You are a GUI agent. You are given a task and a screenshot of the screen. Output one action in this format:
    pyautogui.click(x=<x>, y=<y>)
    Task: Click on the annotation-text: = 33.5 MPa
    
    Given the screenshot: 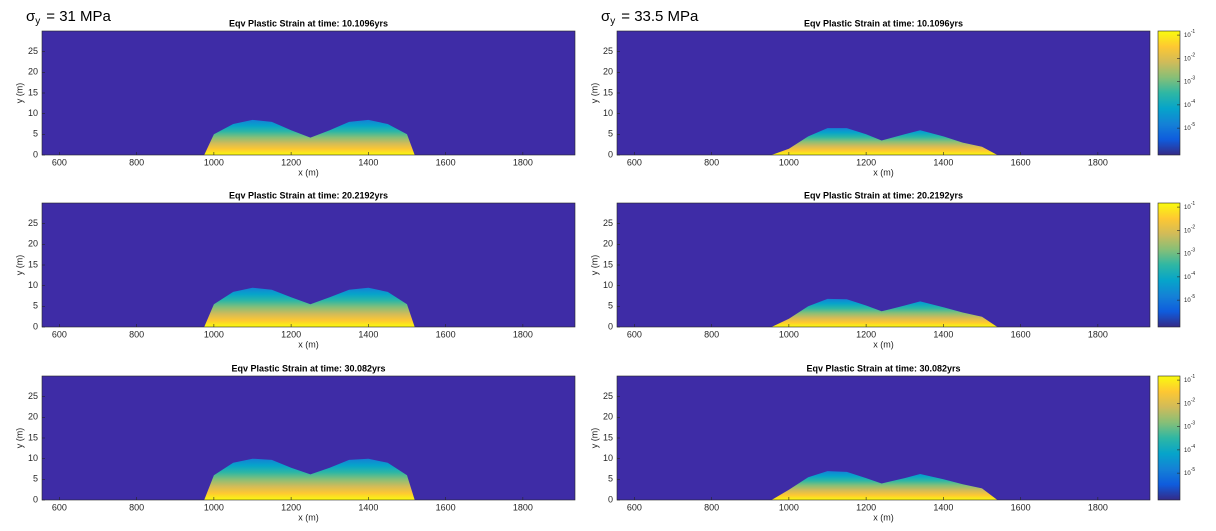 What is the action you would take?
    pyautogui.click(x=660, y=16)
    